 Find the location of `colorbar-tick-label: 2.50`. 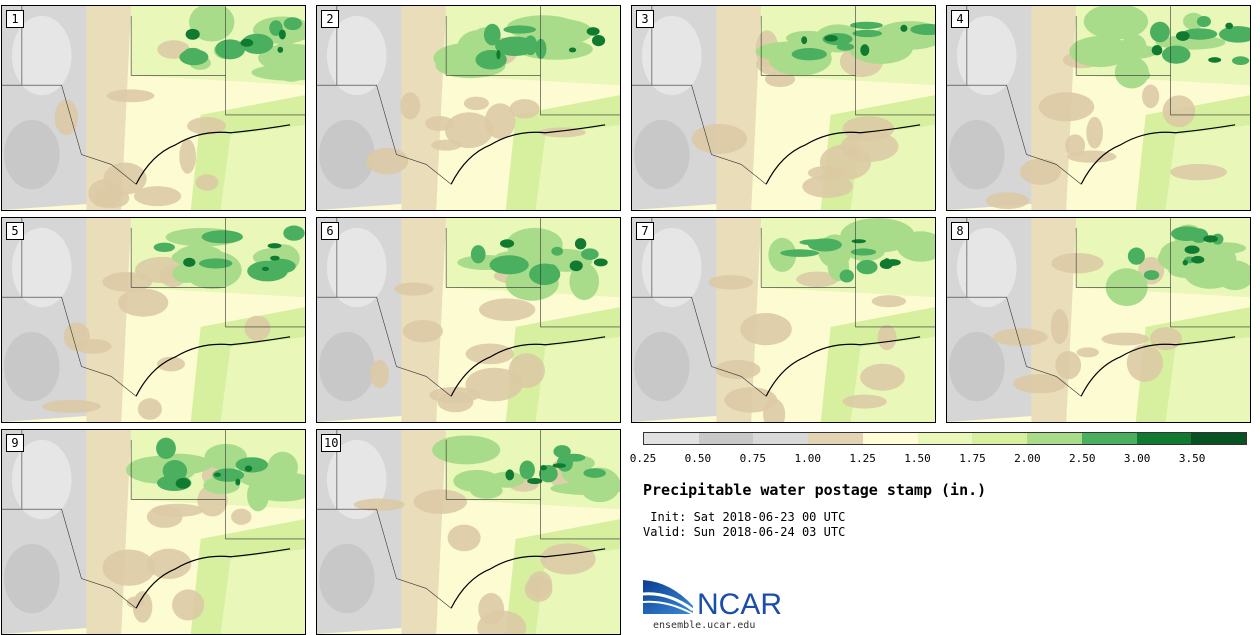

colorbar-tick-label: 2.50 is located at coordinates (1082, 458).